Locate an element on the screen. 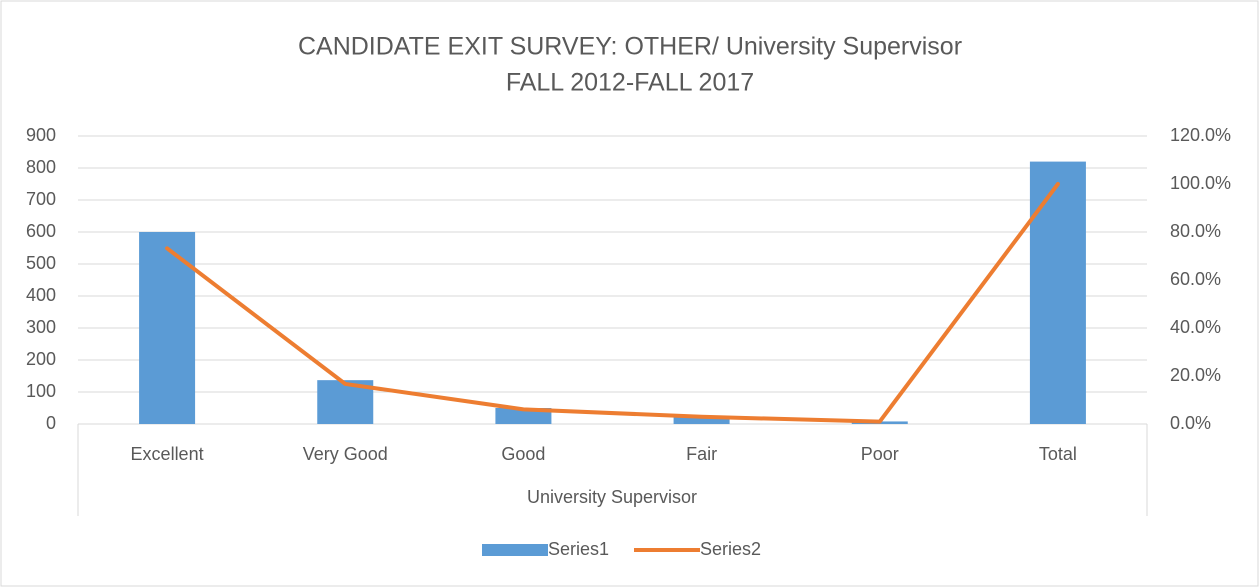 Image resolution: width=1260 pixels, height=588 pixels. y-tick-label: 200 is located at coordinates (41, 359).